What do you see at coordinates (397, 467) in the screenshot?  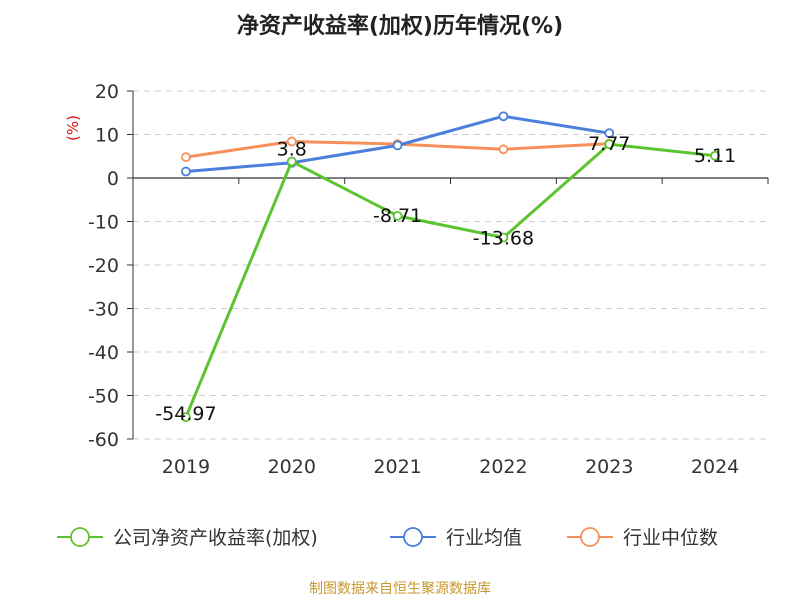 I see `x-tick-label: 2021` at bounding box center [397, 467].